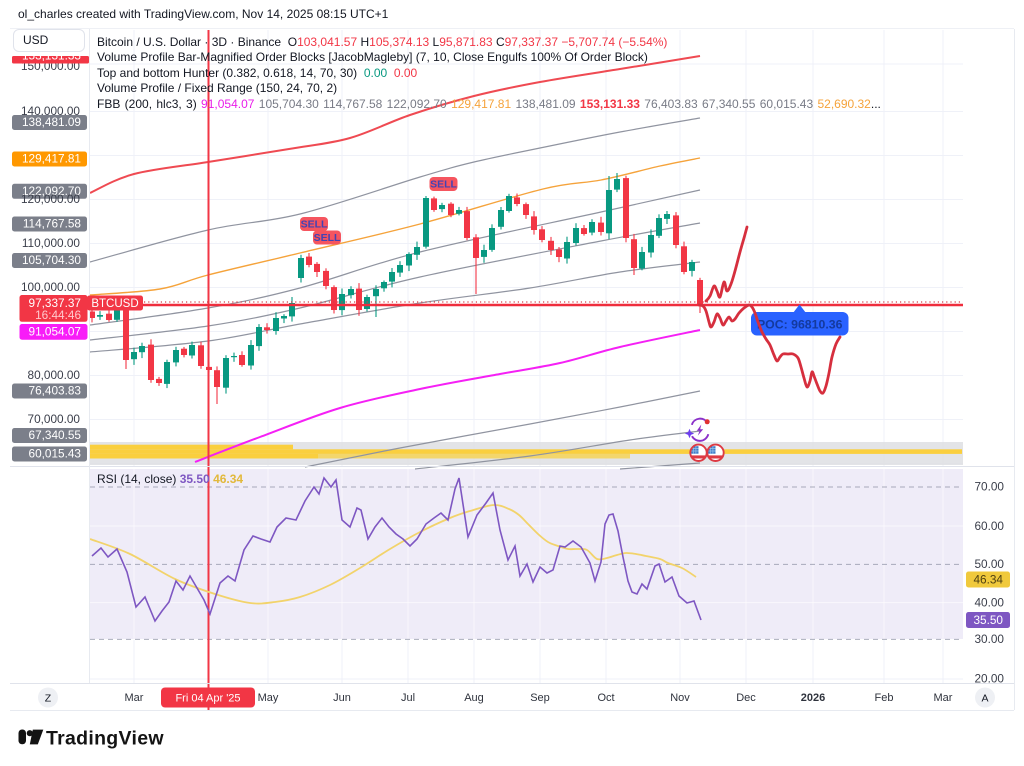  I want to click on svg-text: 91,054.07, so click(55, 331).